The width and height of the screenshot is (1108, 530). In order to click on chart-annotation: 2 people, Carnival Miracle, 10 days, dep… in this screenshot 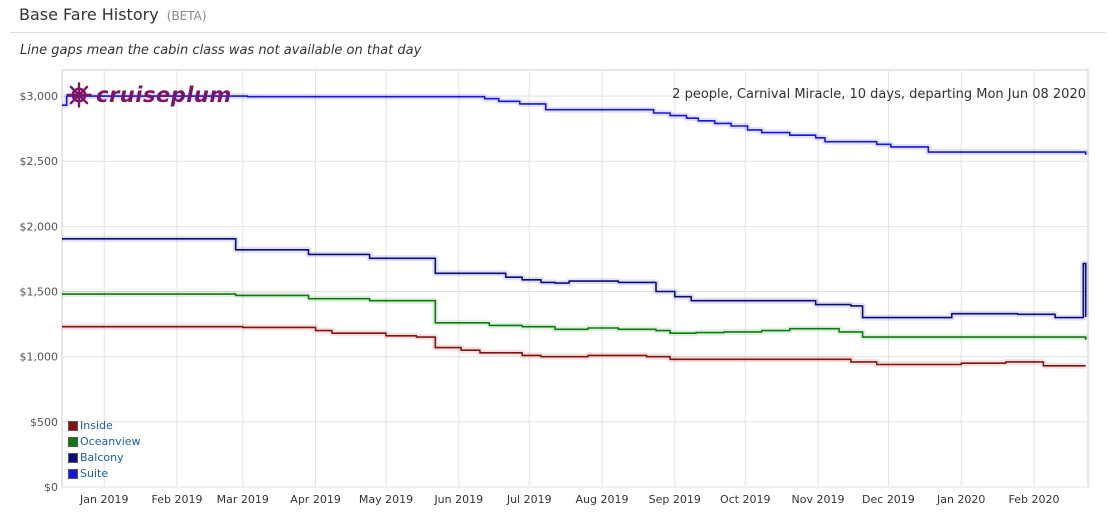, I will do `click(879, 94)`.